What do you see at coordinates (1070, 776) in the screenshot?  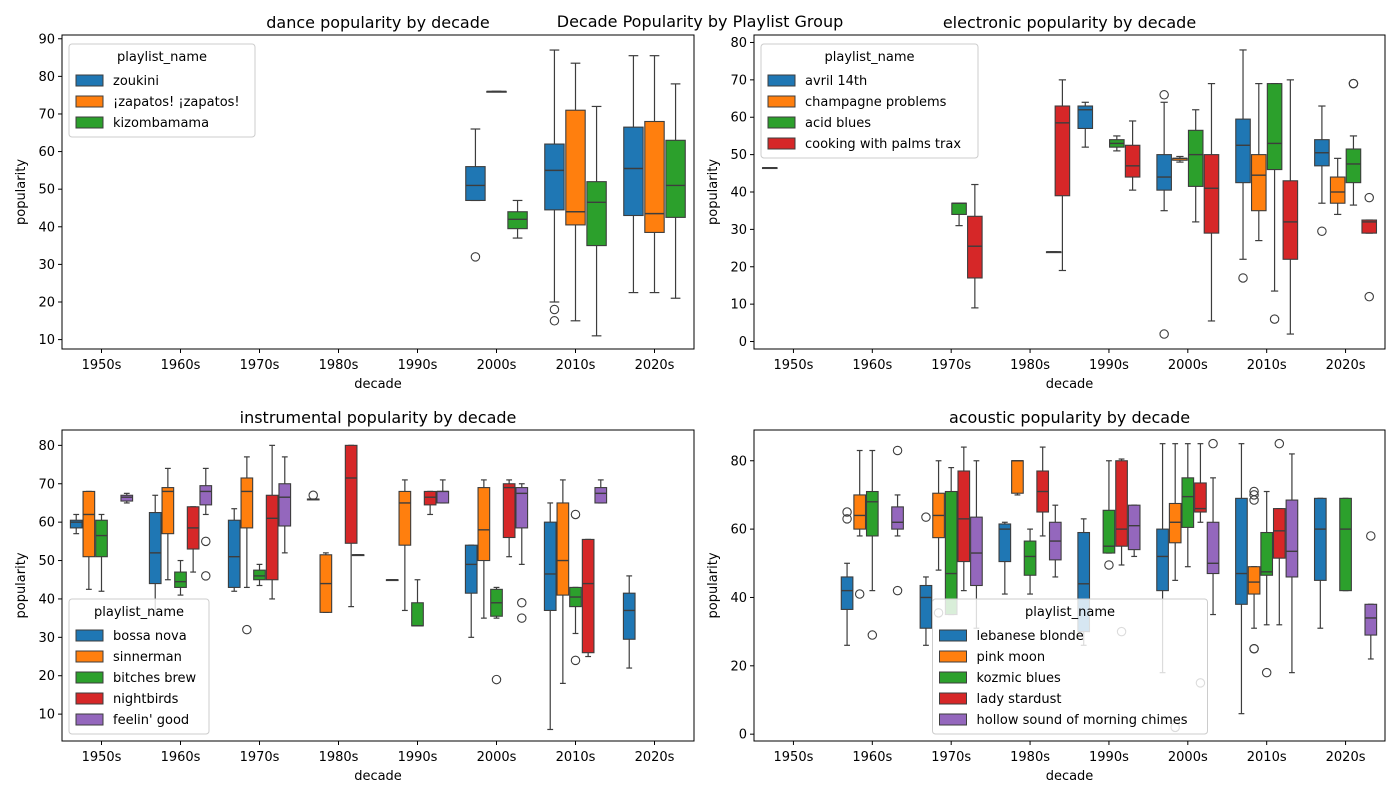 I see `x-axis-label: decade` at bounding box center [1070, 776].